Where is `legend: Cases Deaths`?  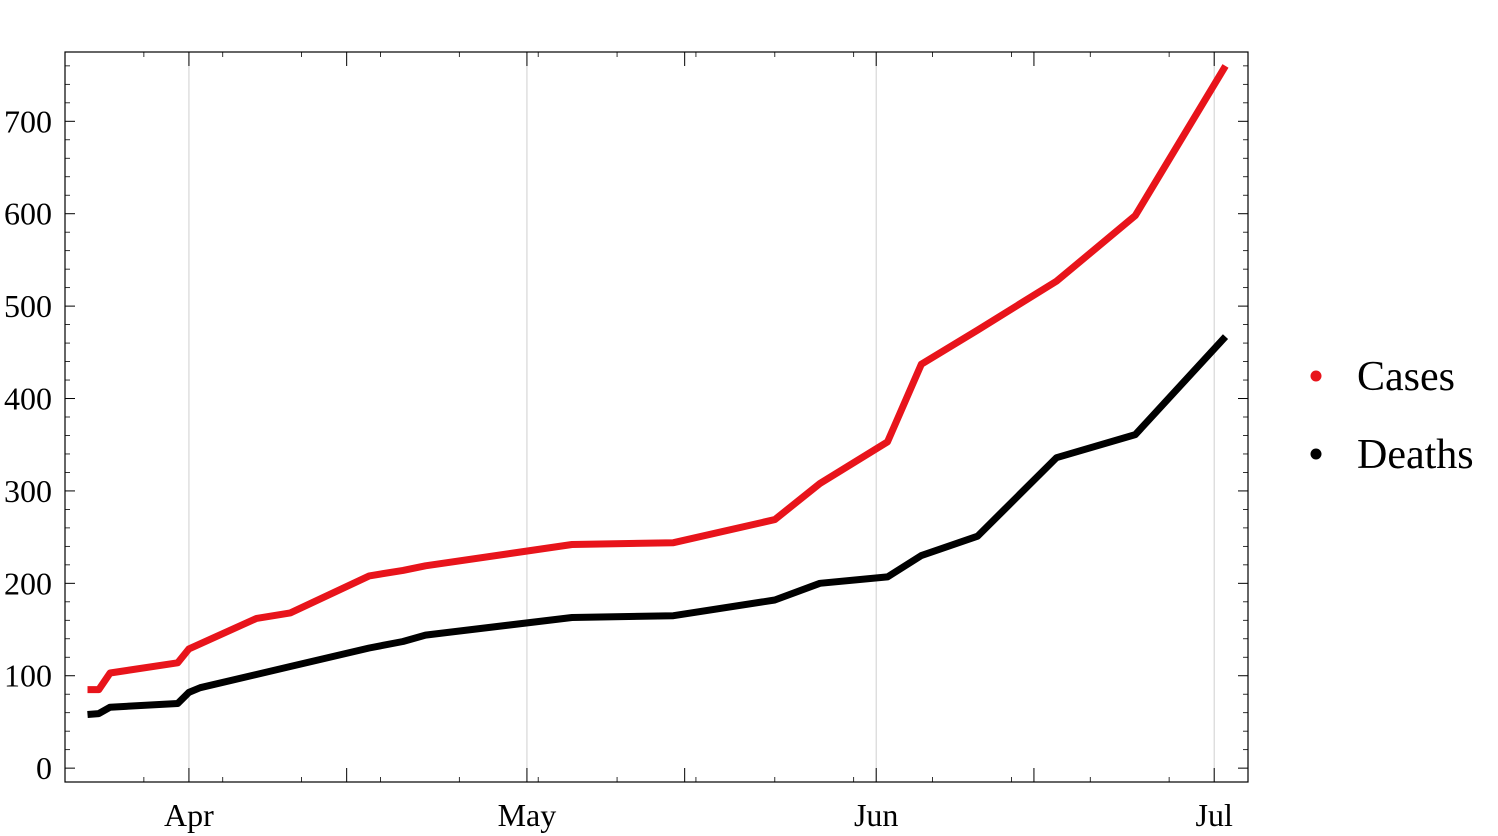 legend: Cases Deaths is located at coordinates (1392, 416).